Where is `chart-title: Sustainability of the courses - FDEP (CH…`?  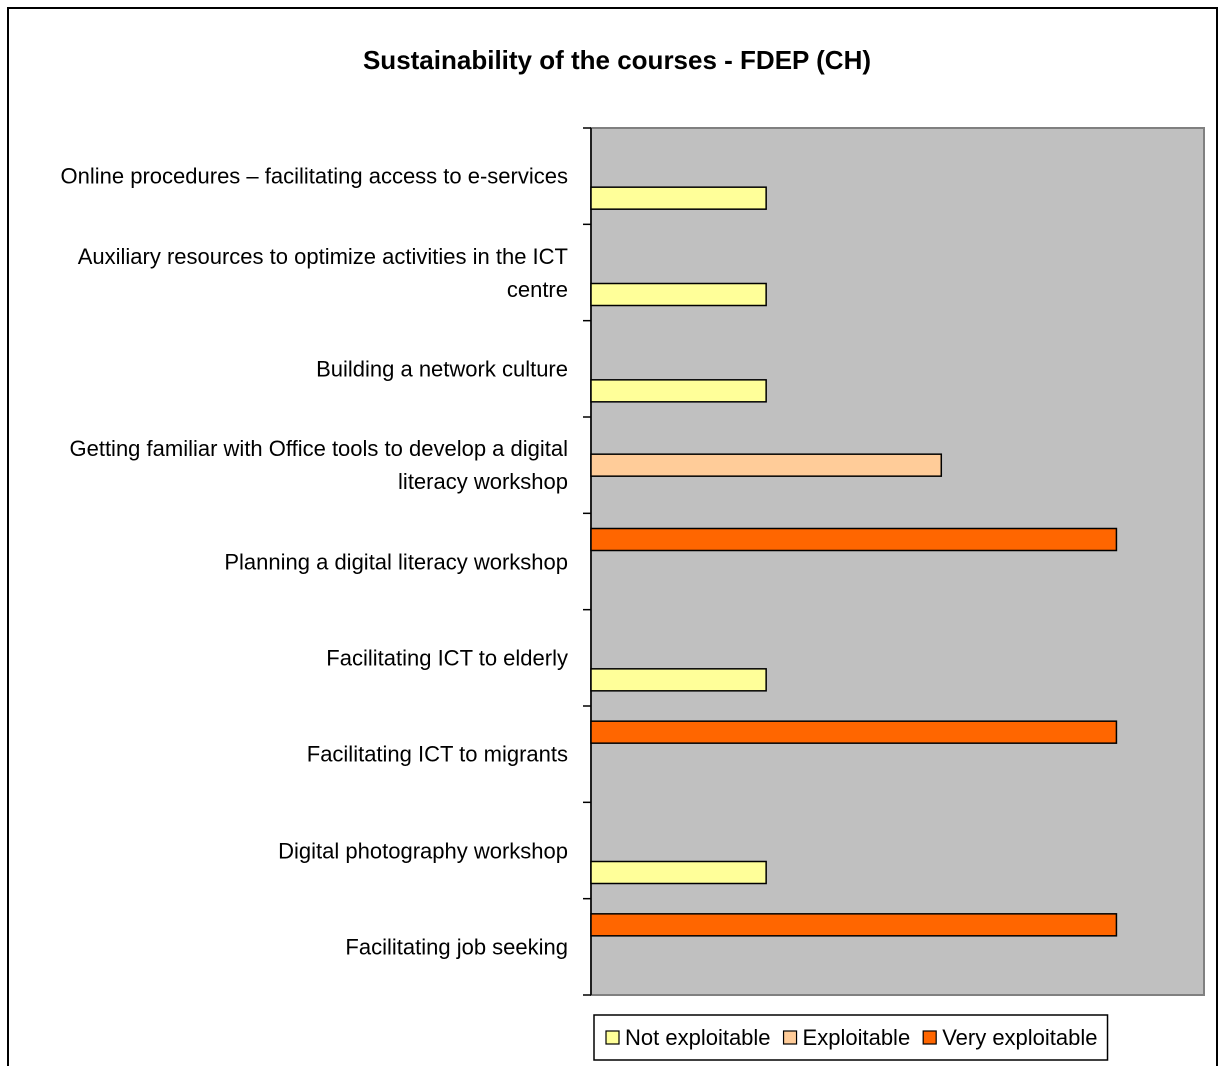
chart-title: Sustainability of the courses - FDEP (CH… is located at coordinates (617, 60).